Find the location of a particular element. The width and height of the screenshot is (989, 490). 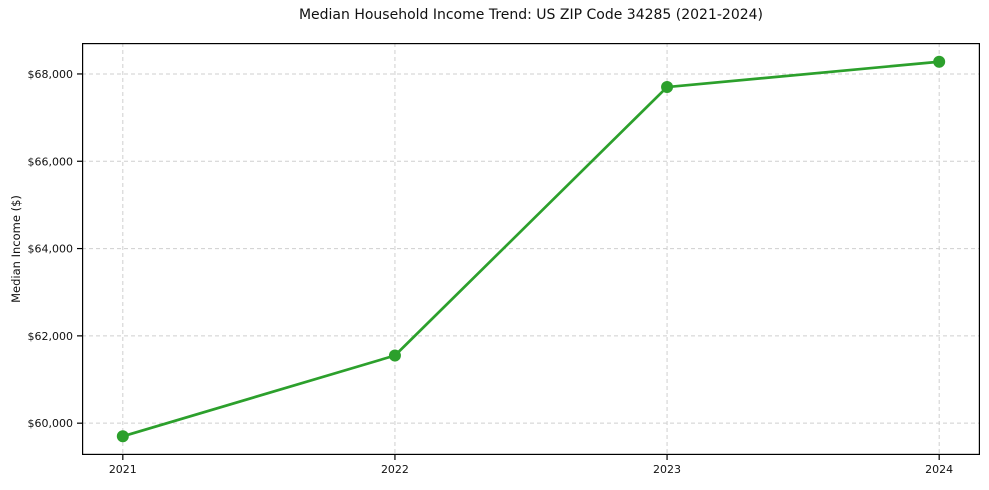

x-tick-label: 2023 is located at coordinates (667, 469).